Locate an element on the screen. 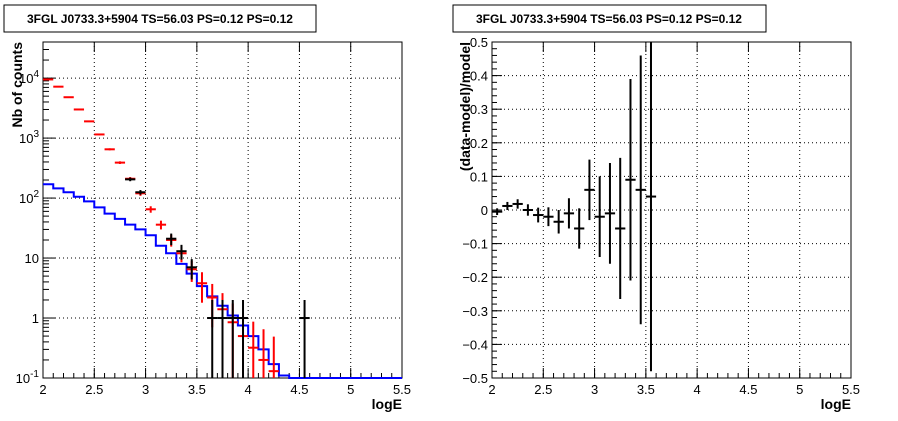  left-x-tick-label: 4.5 is located at coordinates (299, 389).